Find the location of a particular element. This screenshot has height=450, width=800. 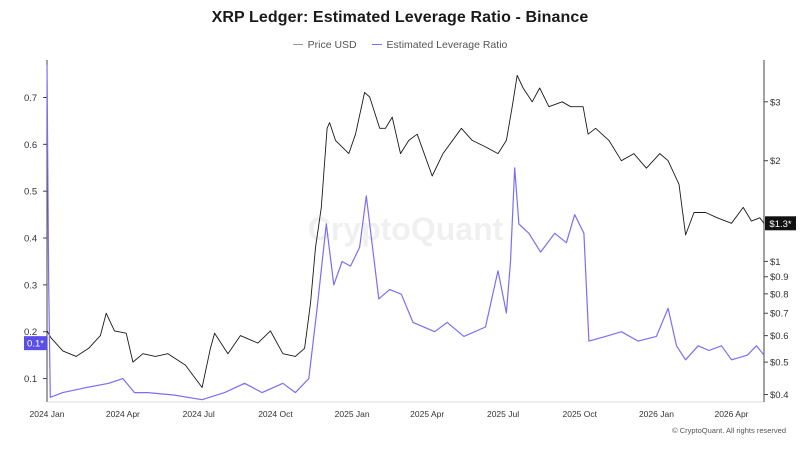

y-right-tick-label: $1 is located at coordinates (775, 262).